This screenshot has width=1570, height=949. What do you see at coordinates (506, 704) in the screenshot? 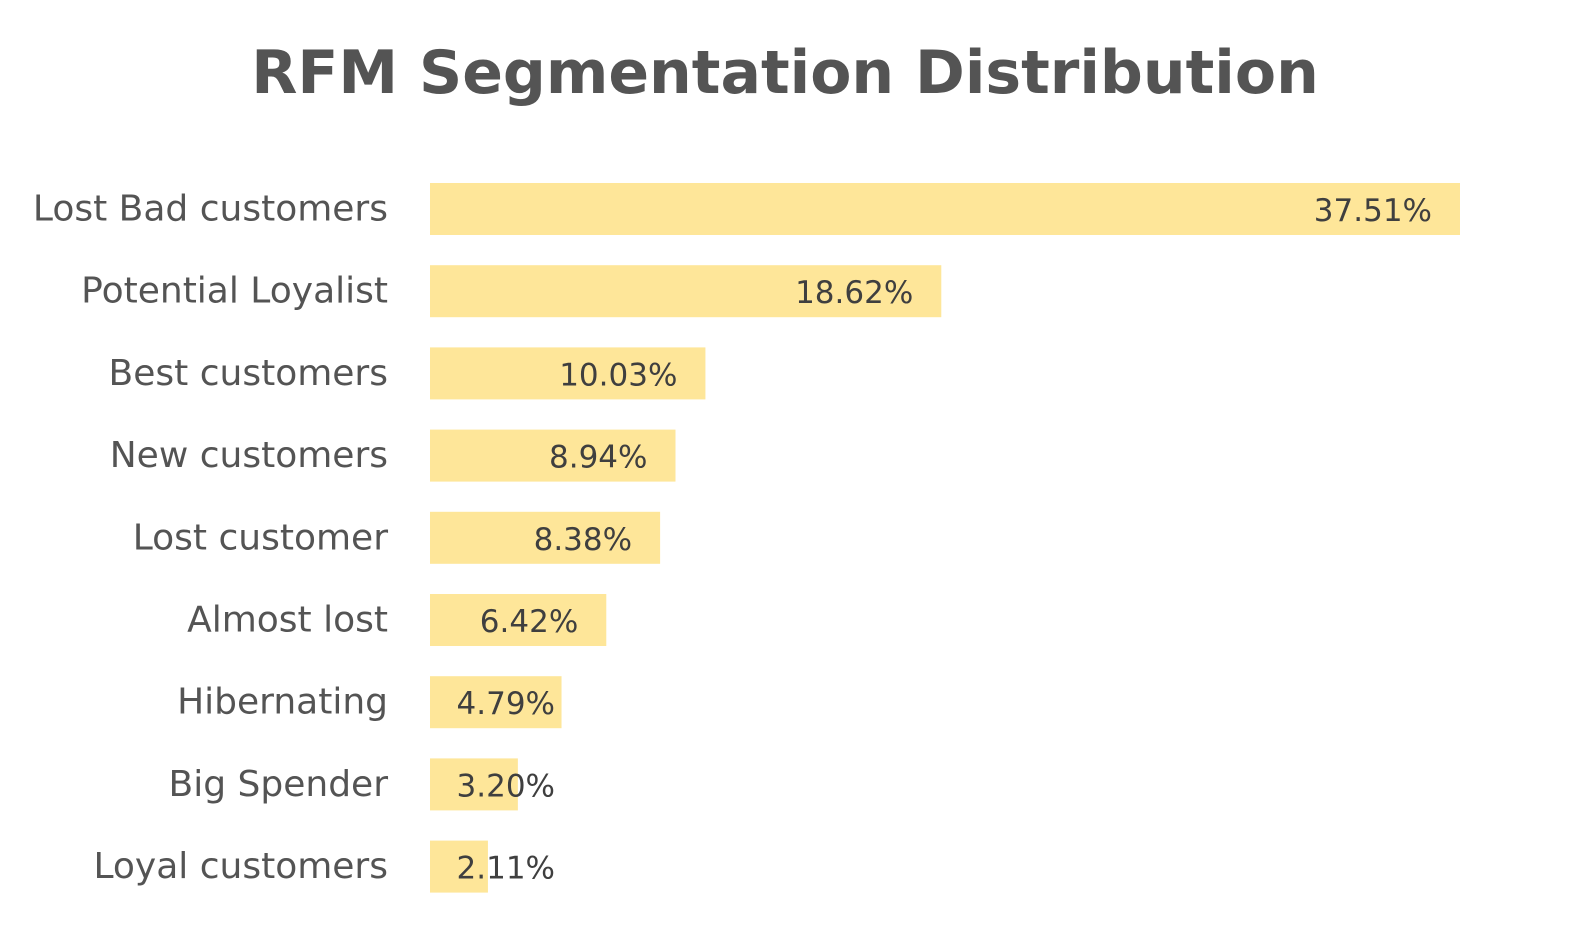
I see `value-label: 4.79%` at bounding box center [506, 704].